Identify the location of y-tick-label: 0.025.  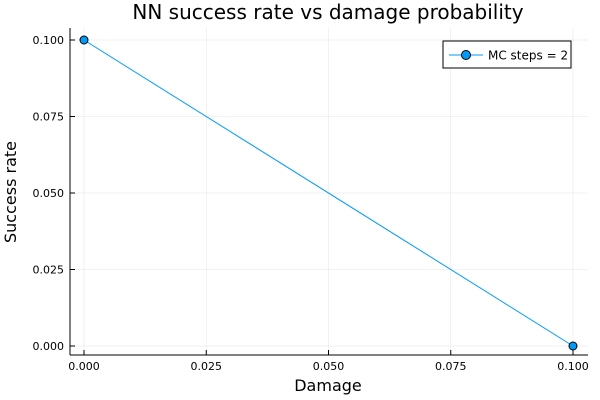
(49, 270).